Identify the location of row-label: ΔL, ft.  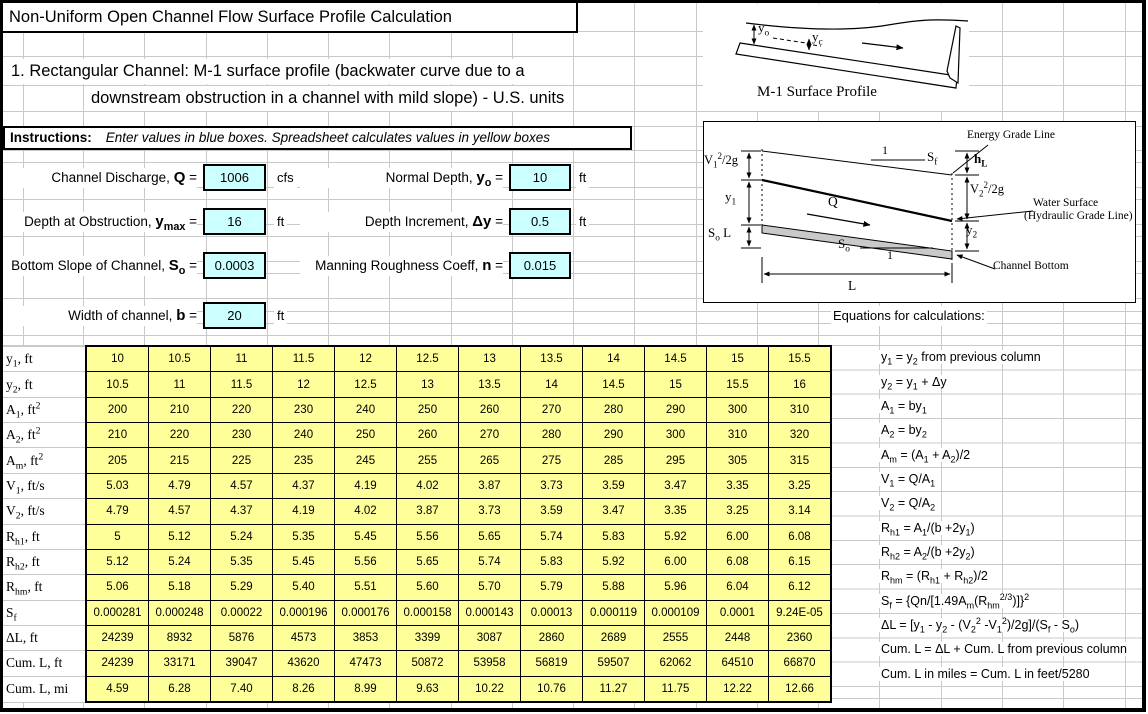
(45, 638).